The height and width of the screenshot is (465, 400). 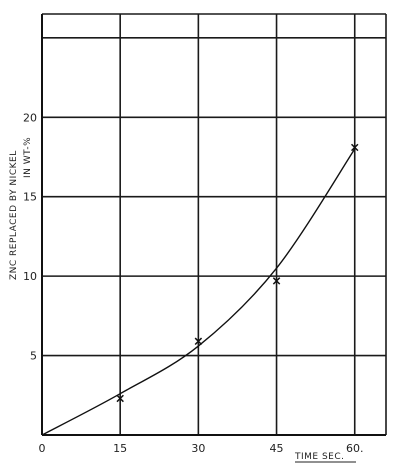 I want to click on x-tick-label-45: 45, so click(x=277, y=448).